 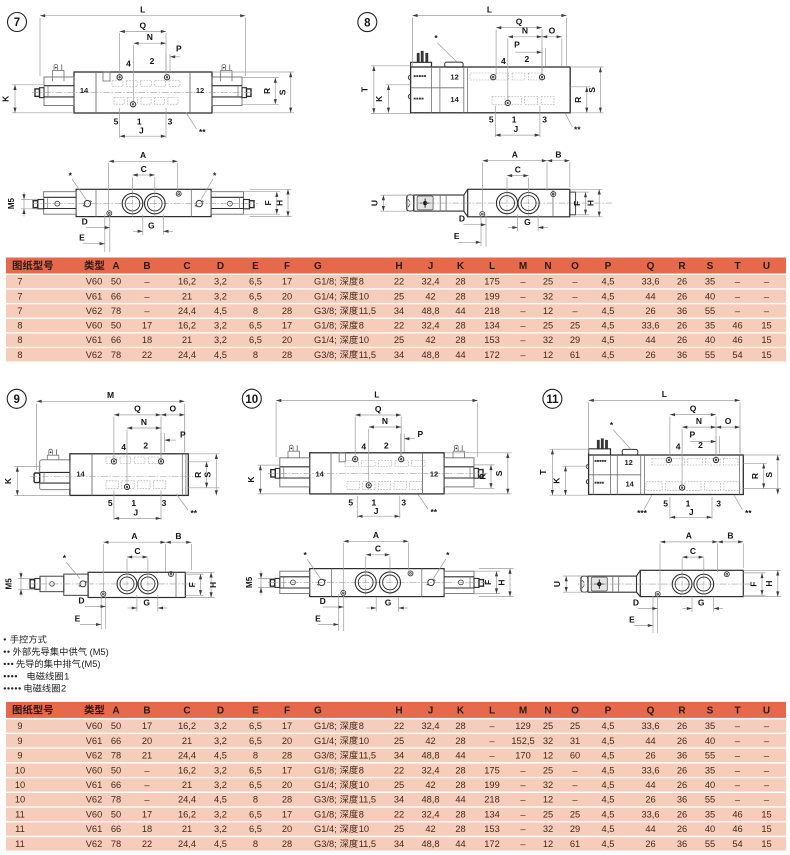 I want to click on svg-text: 20, so click(x=287, y=340).